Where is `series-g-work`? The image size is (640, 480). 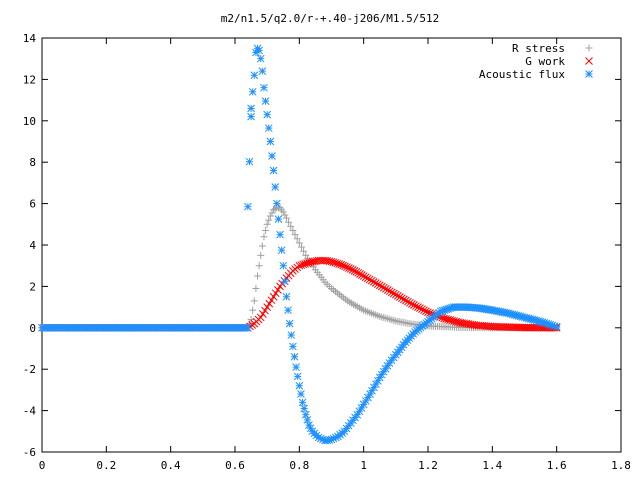
series-g-work is located at coordinates (299, 294).